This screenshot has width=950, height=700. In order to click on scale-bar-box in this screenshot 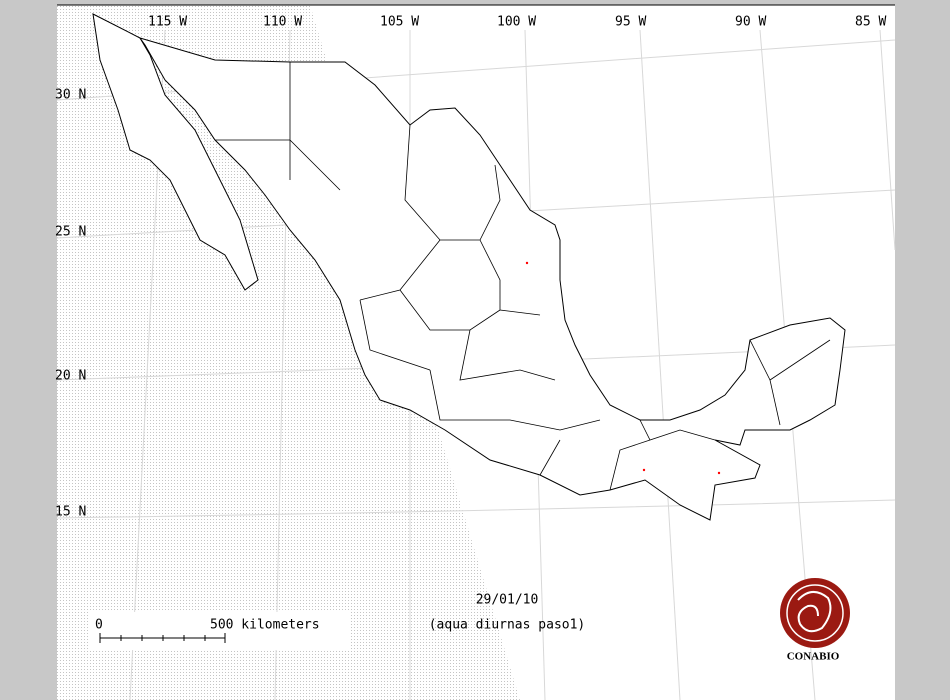, I will do `click(220, 631)`.